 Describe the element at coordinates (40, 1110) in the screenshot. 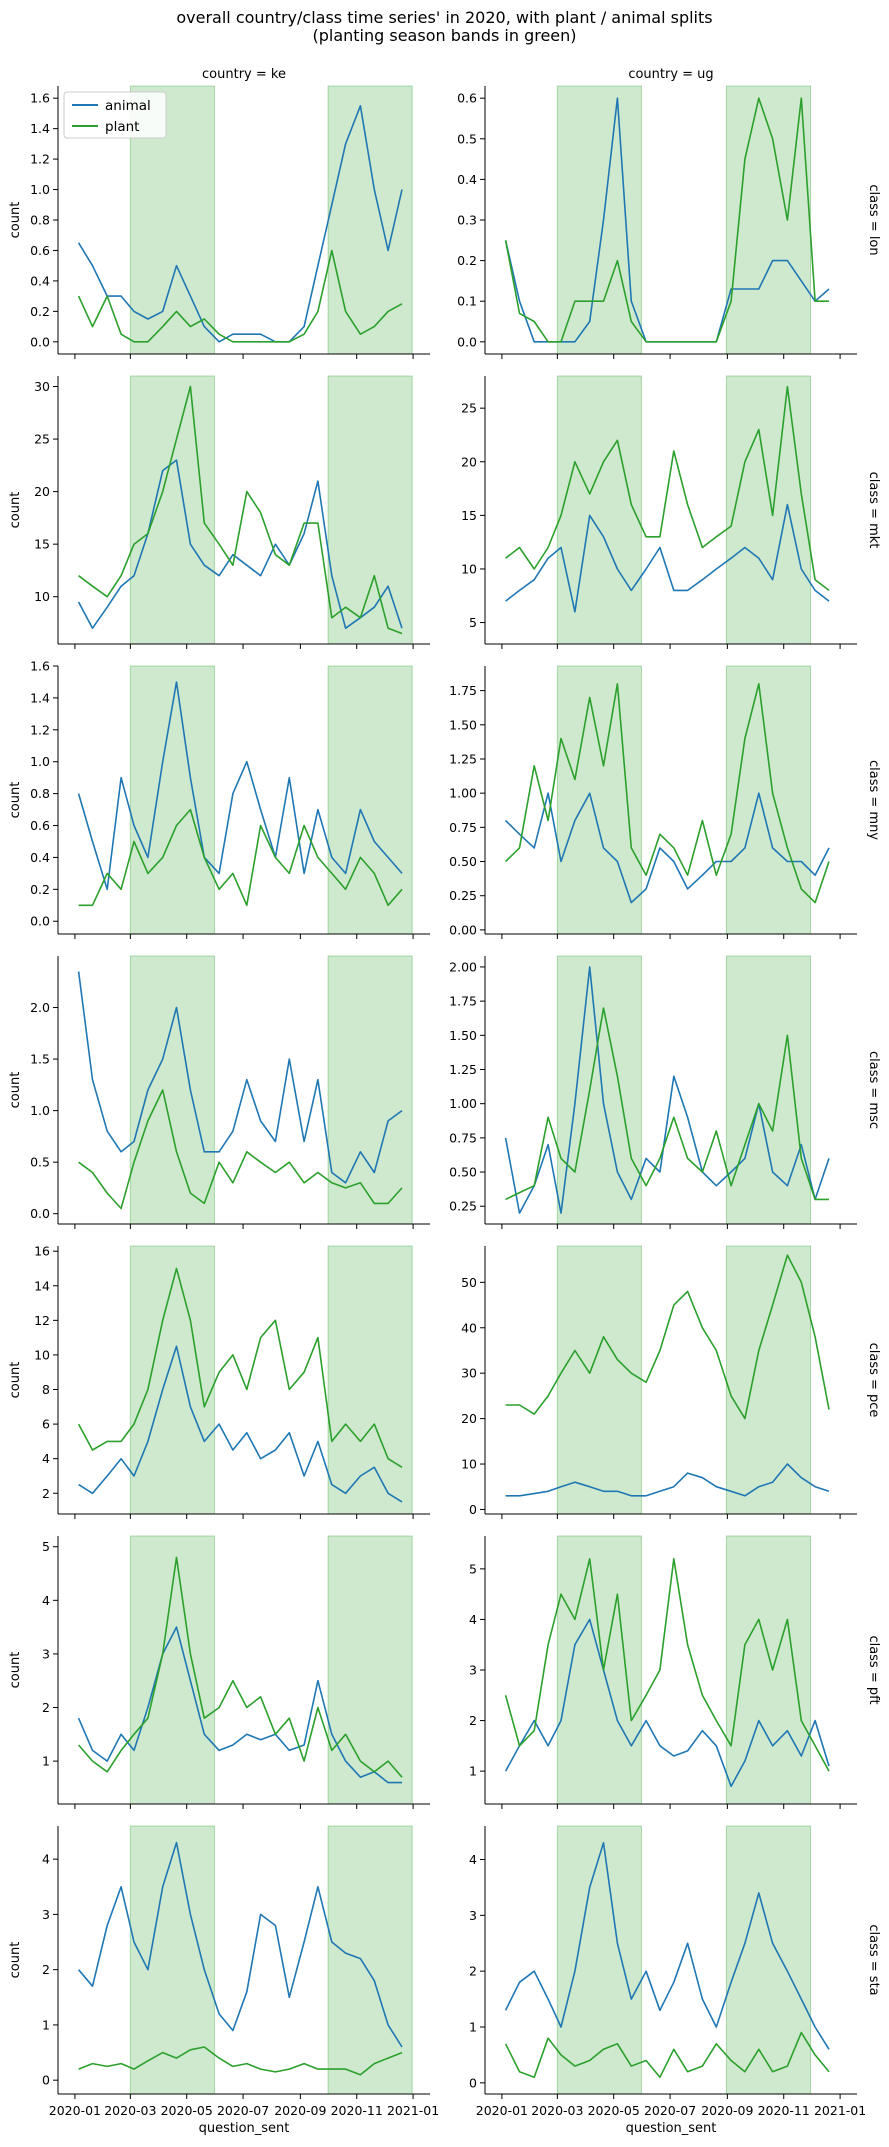

I see `y-tick-label: 1.0` at that location.